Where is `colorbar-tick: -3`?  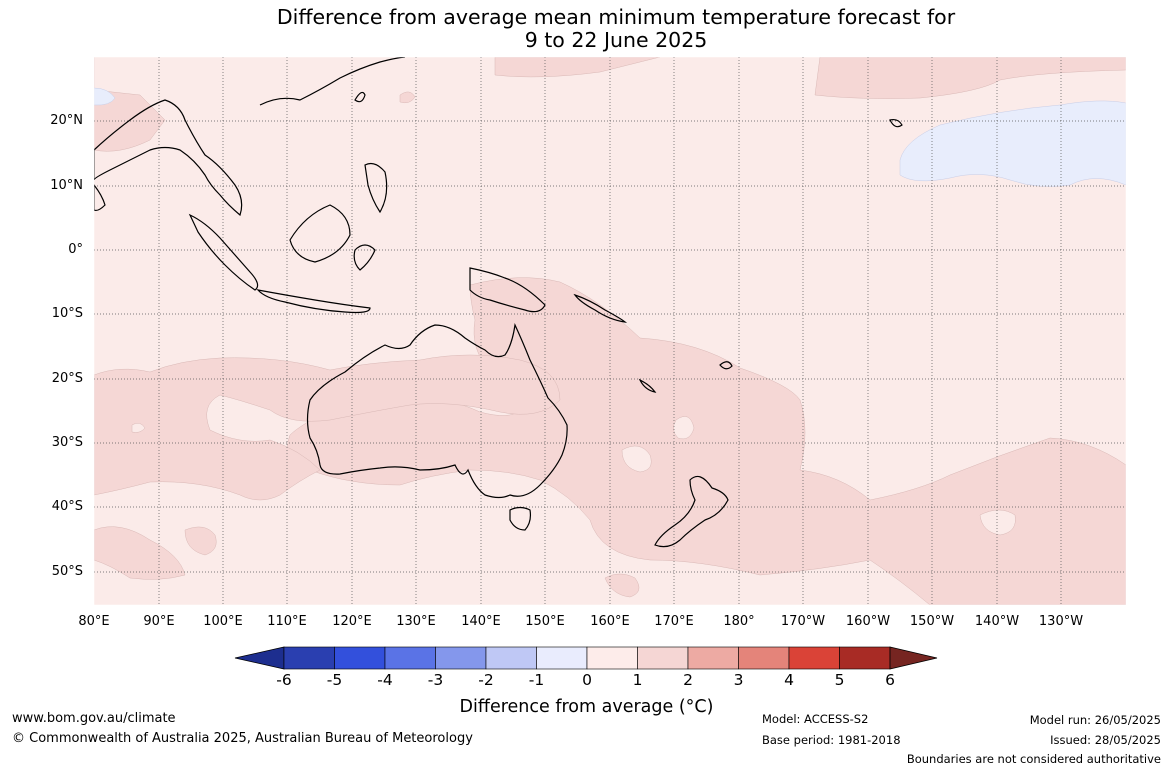
colorbar-tick: -3 is located at coordinates (435, 680).